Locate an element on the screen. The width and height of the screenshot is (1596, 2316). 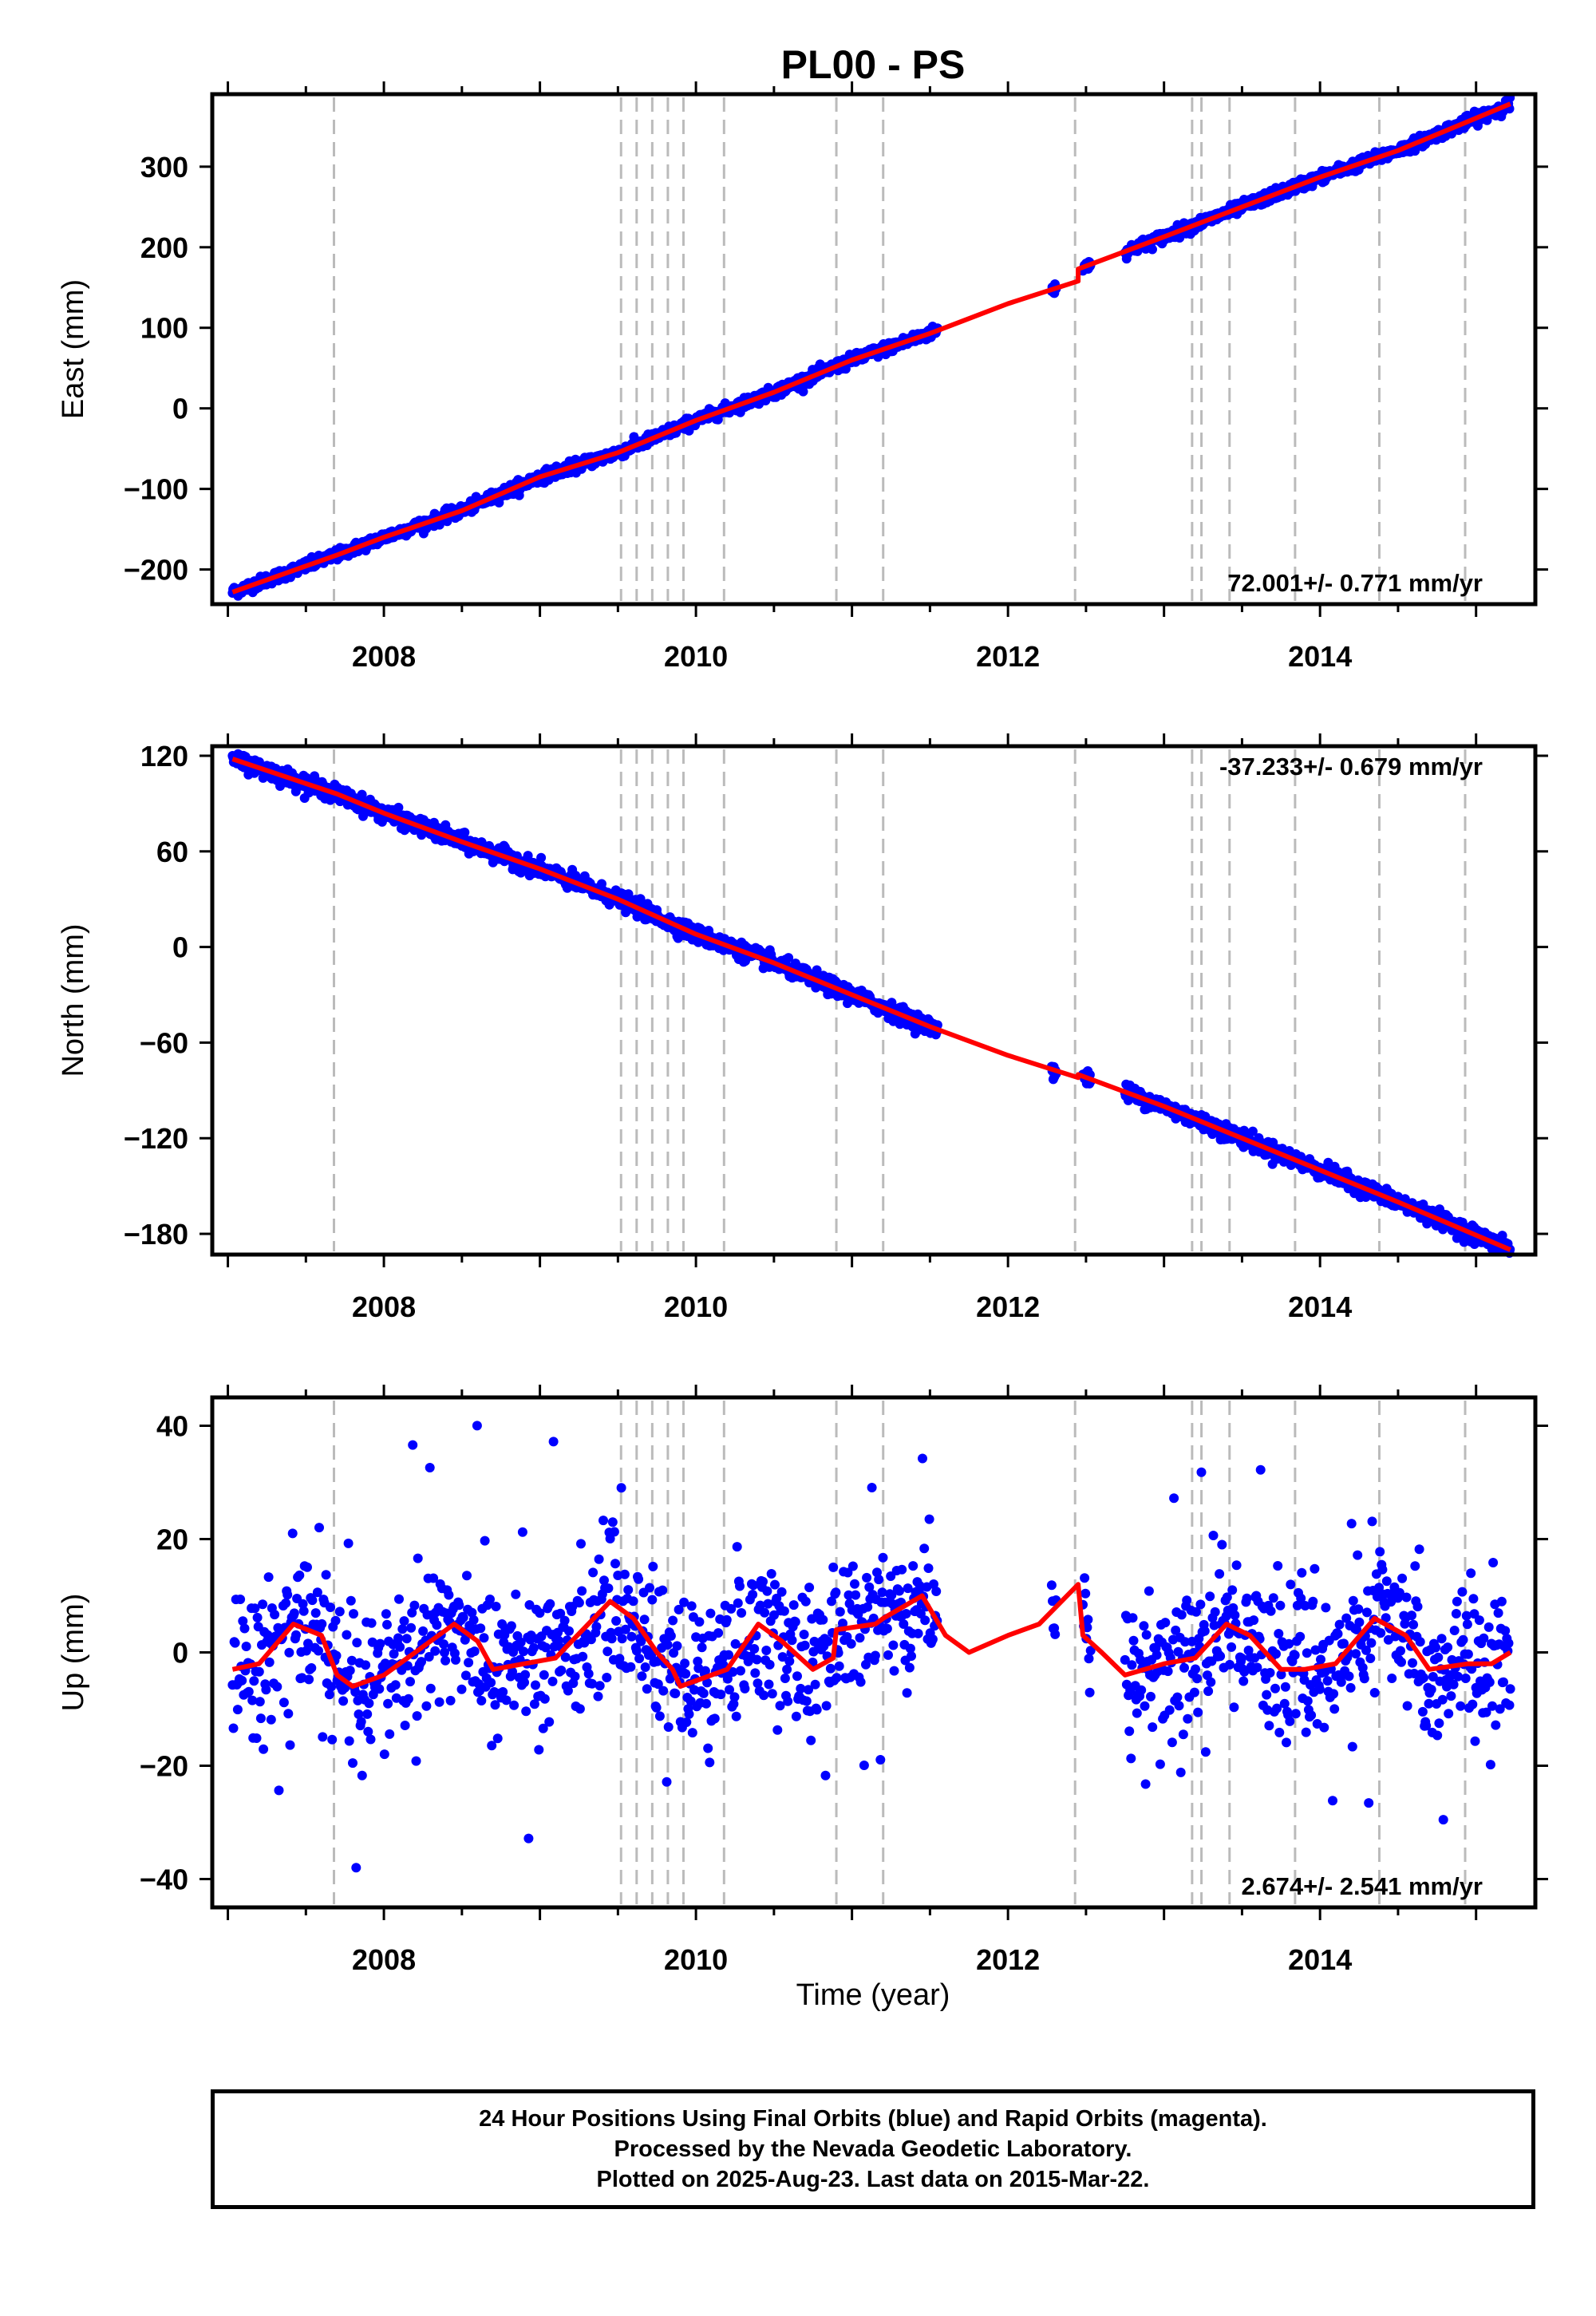
y-tick-label: 60 is located at coordinates (172, 852).